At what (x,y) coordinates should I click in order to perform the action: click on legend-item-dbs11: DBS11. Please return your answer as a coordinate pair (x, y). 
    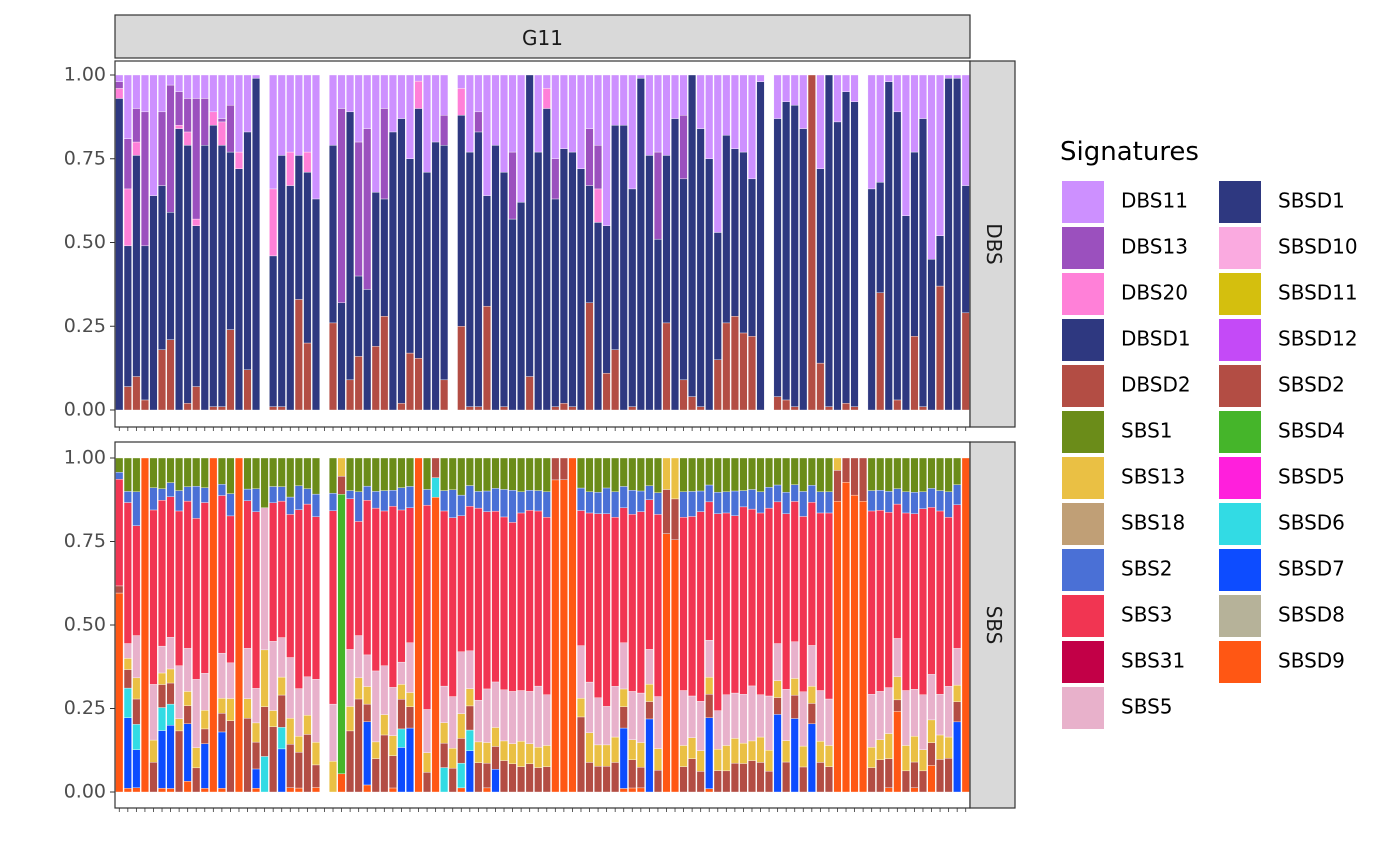
    Looking at the image, I should click on (1125, 202).